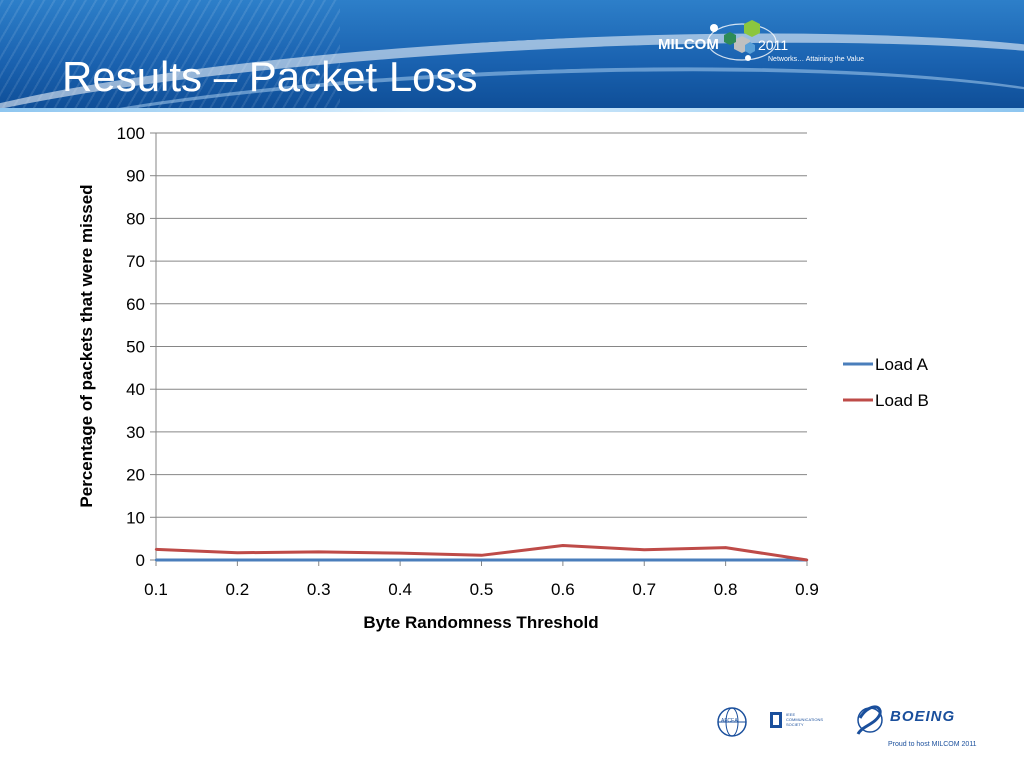 Image resolution: width=1024 pixels, height=768 pixels. What do you see at coordinates (135, 475) in the screenshot?
I see `y-tick-label: 20` at bounding box center [135, 475].